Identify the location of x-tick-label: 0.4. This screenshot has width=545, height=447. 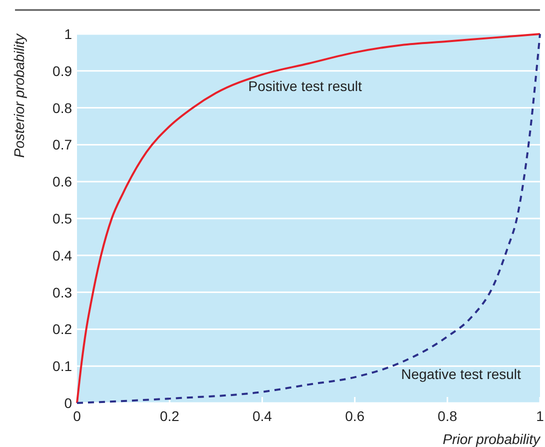
(262, 416).